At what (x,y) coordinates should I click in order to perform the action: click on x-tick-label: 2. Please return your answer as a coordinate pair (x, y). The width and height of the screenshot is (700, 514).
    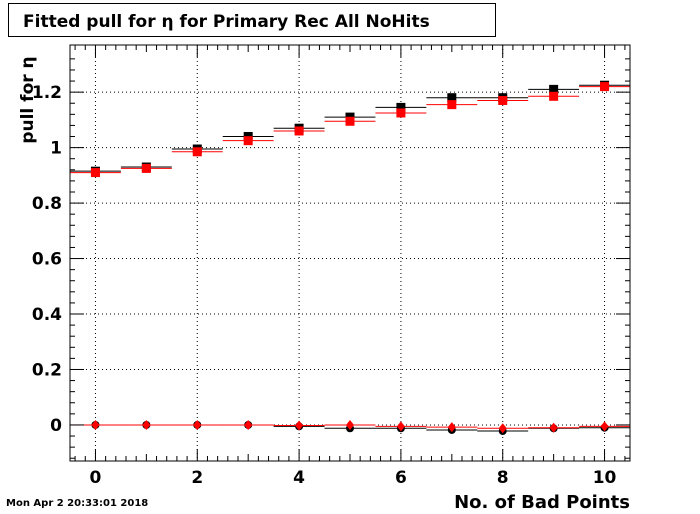
    Looking at the image, I should click on (197, 478).